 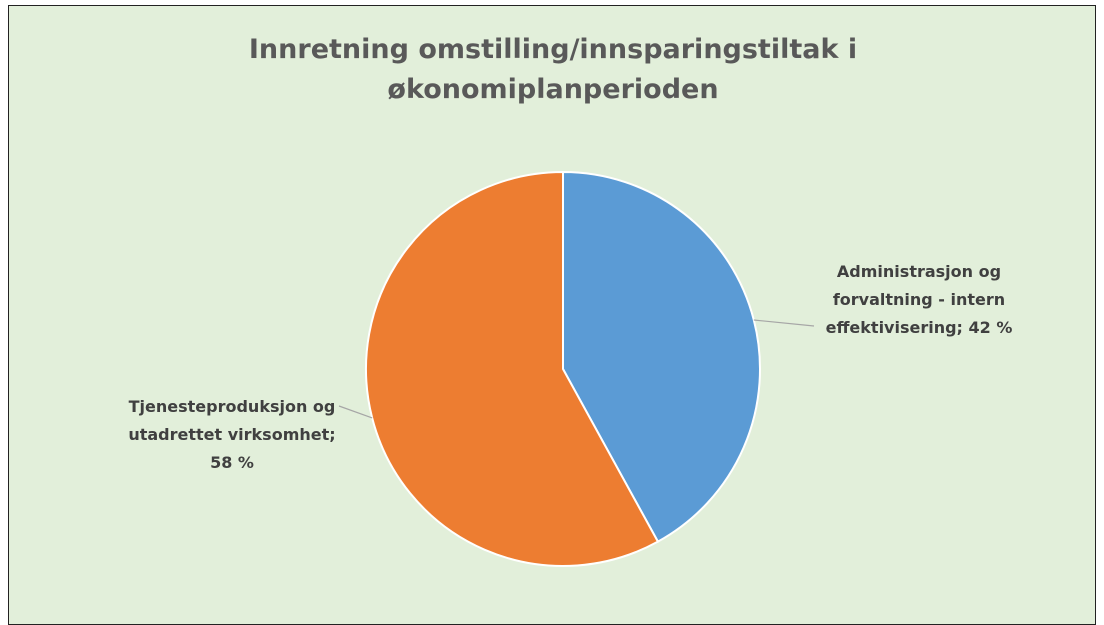 I want to click on pie-slice, so click(x=661, y=356).